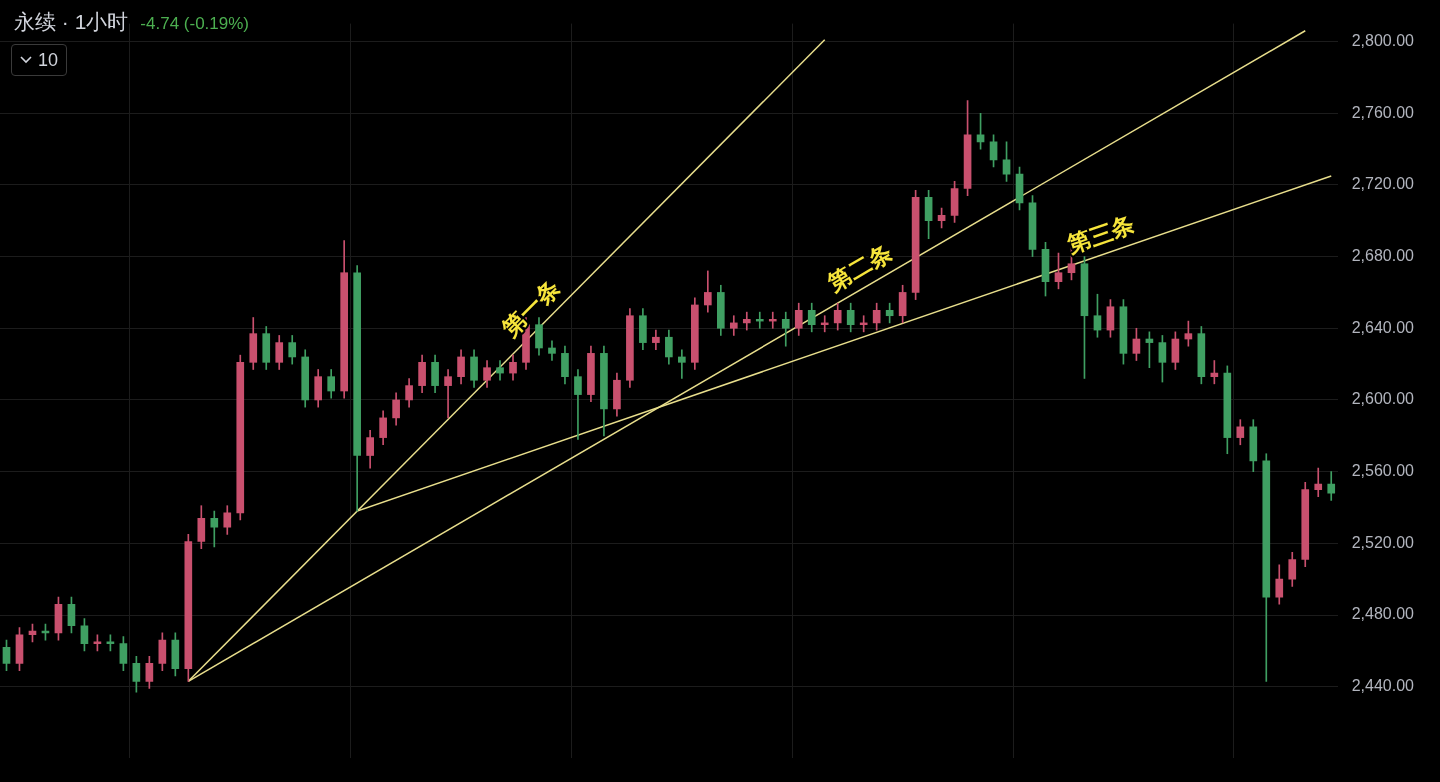  I want to click on y-tick-label: 2,720.00, so click(1383, 184).